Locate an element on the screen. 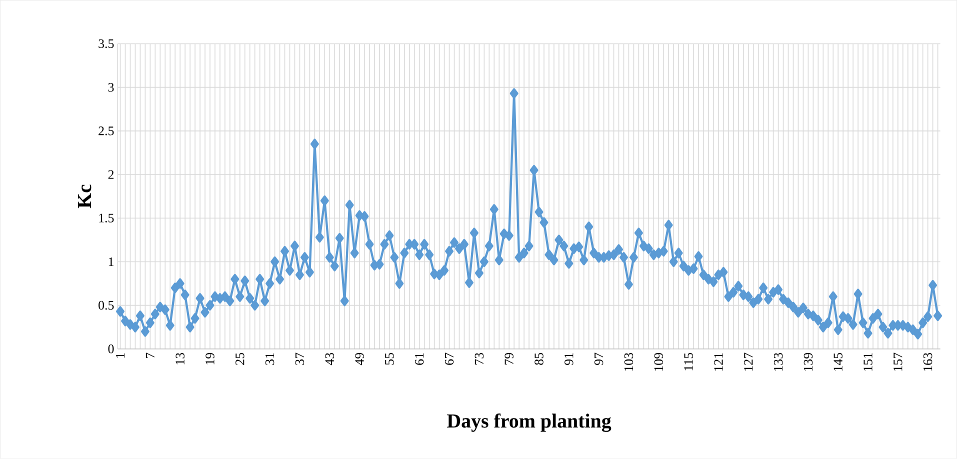  x-axis-title: Days from planting is located at coordinates (529, 423).